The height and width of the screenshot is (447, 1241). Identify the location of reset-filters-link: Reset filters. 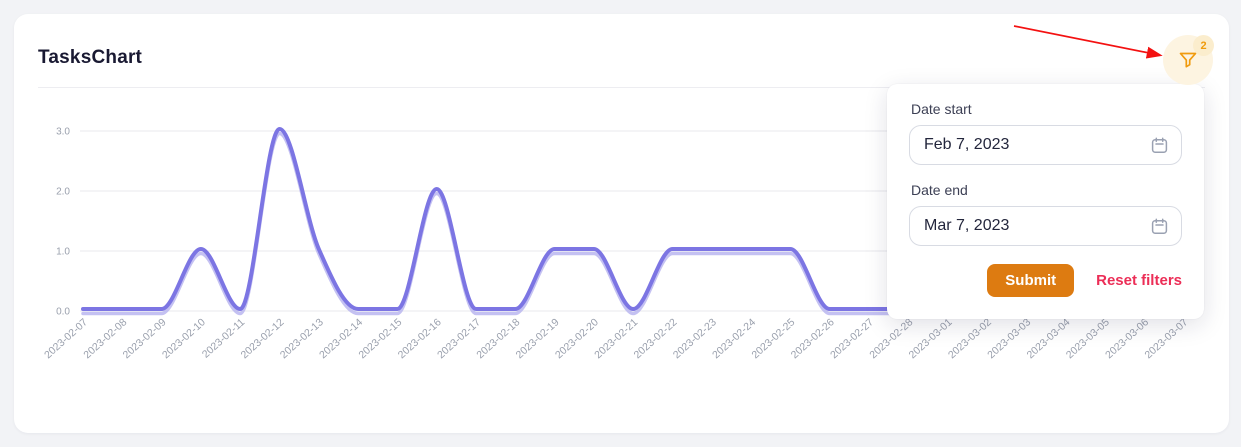
(1139, 280).